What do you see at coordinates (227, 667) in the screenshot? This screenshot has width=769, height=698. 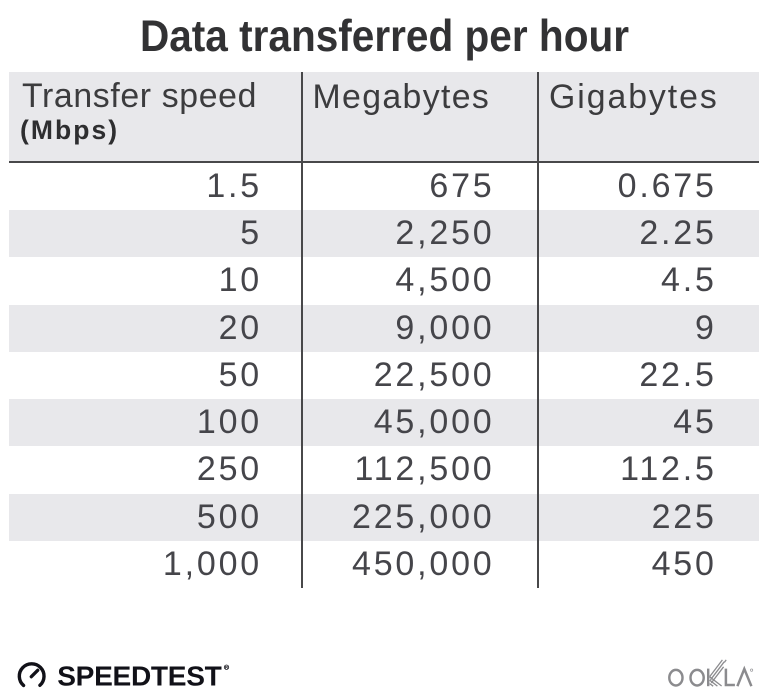 I see `svg-text: R` at bounding box center [227, 667].